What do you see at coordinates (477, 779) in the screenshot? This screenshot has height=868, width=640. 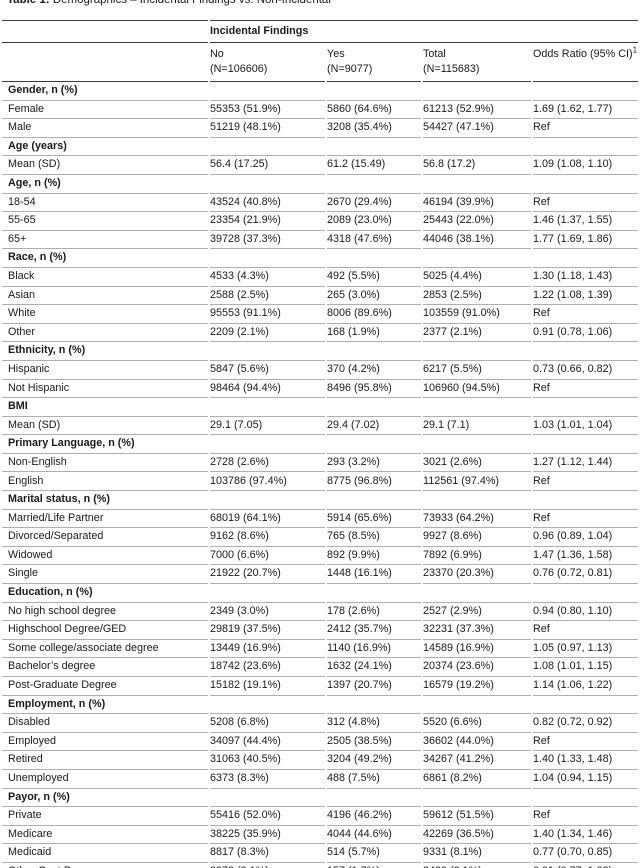 I see `cell-total: 6861 (8.2%)` at bounding box center [477, 779].